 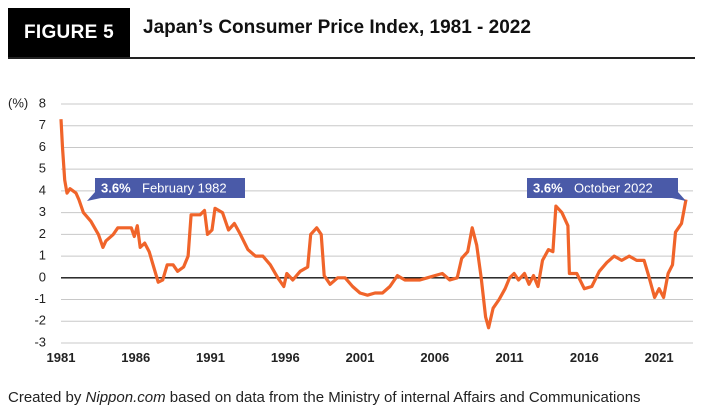 What do you see at coordinates (69, 33) in the screenshot?
I see `figure-label: FIGURE 5` at bounding box center [69, 33].